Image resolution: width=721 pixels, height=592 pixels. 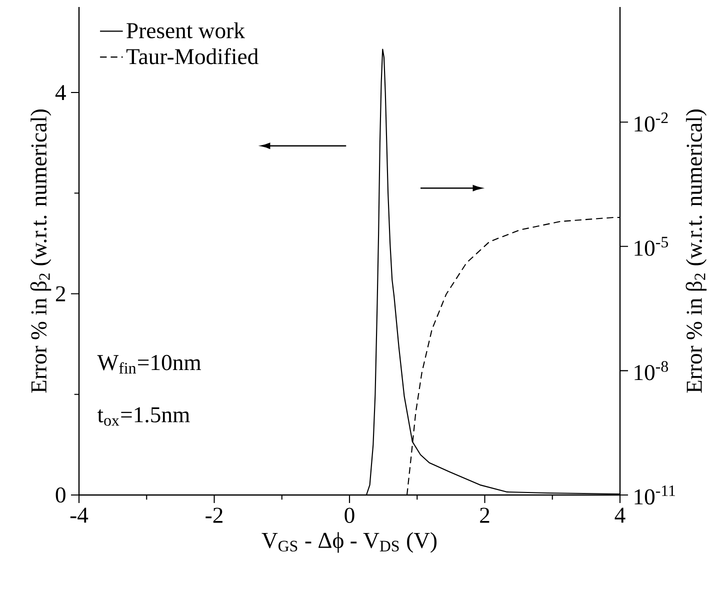 I want to click on y-tick-label: 2, so click(x=61, y=294).